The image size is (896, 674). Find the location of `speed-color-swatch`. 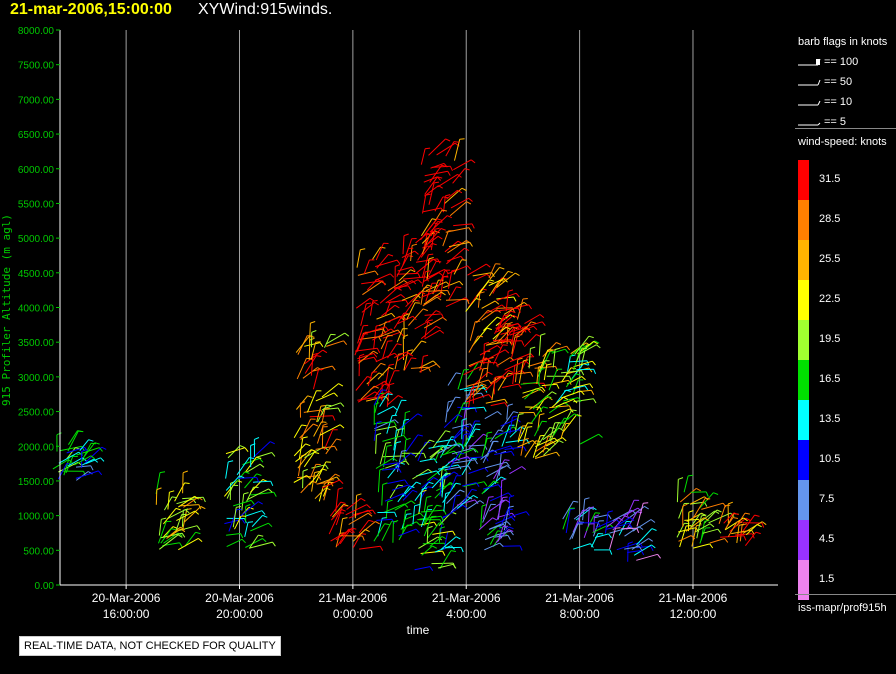

speed-color-swatch is located at coordinates (803, 420).